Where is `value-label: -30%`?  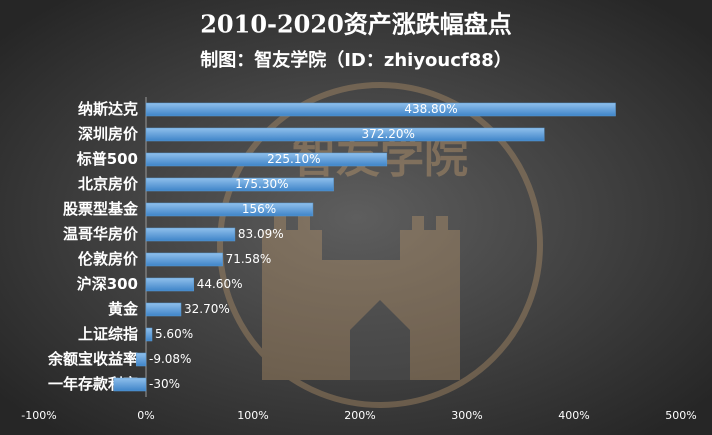 value-label: -30% is located at coordinates (164, 384).